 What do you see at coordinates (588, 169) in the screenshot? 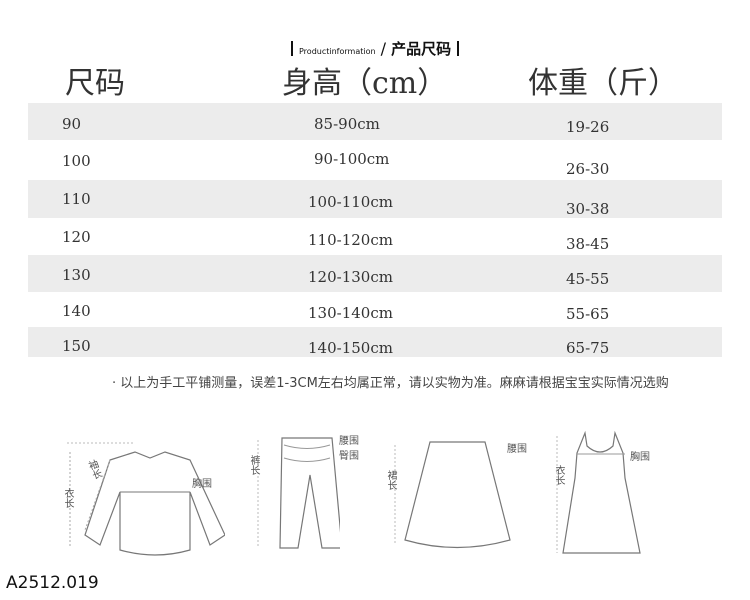
I see `cell-weight: 26-30` at bounding box center [588, 169].